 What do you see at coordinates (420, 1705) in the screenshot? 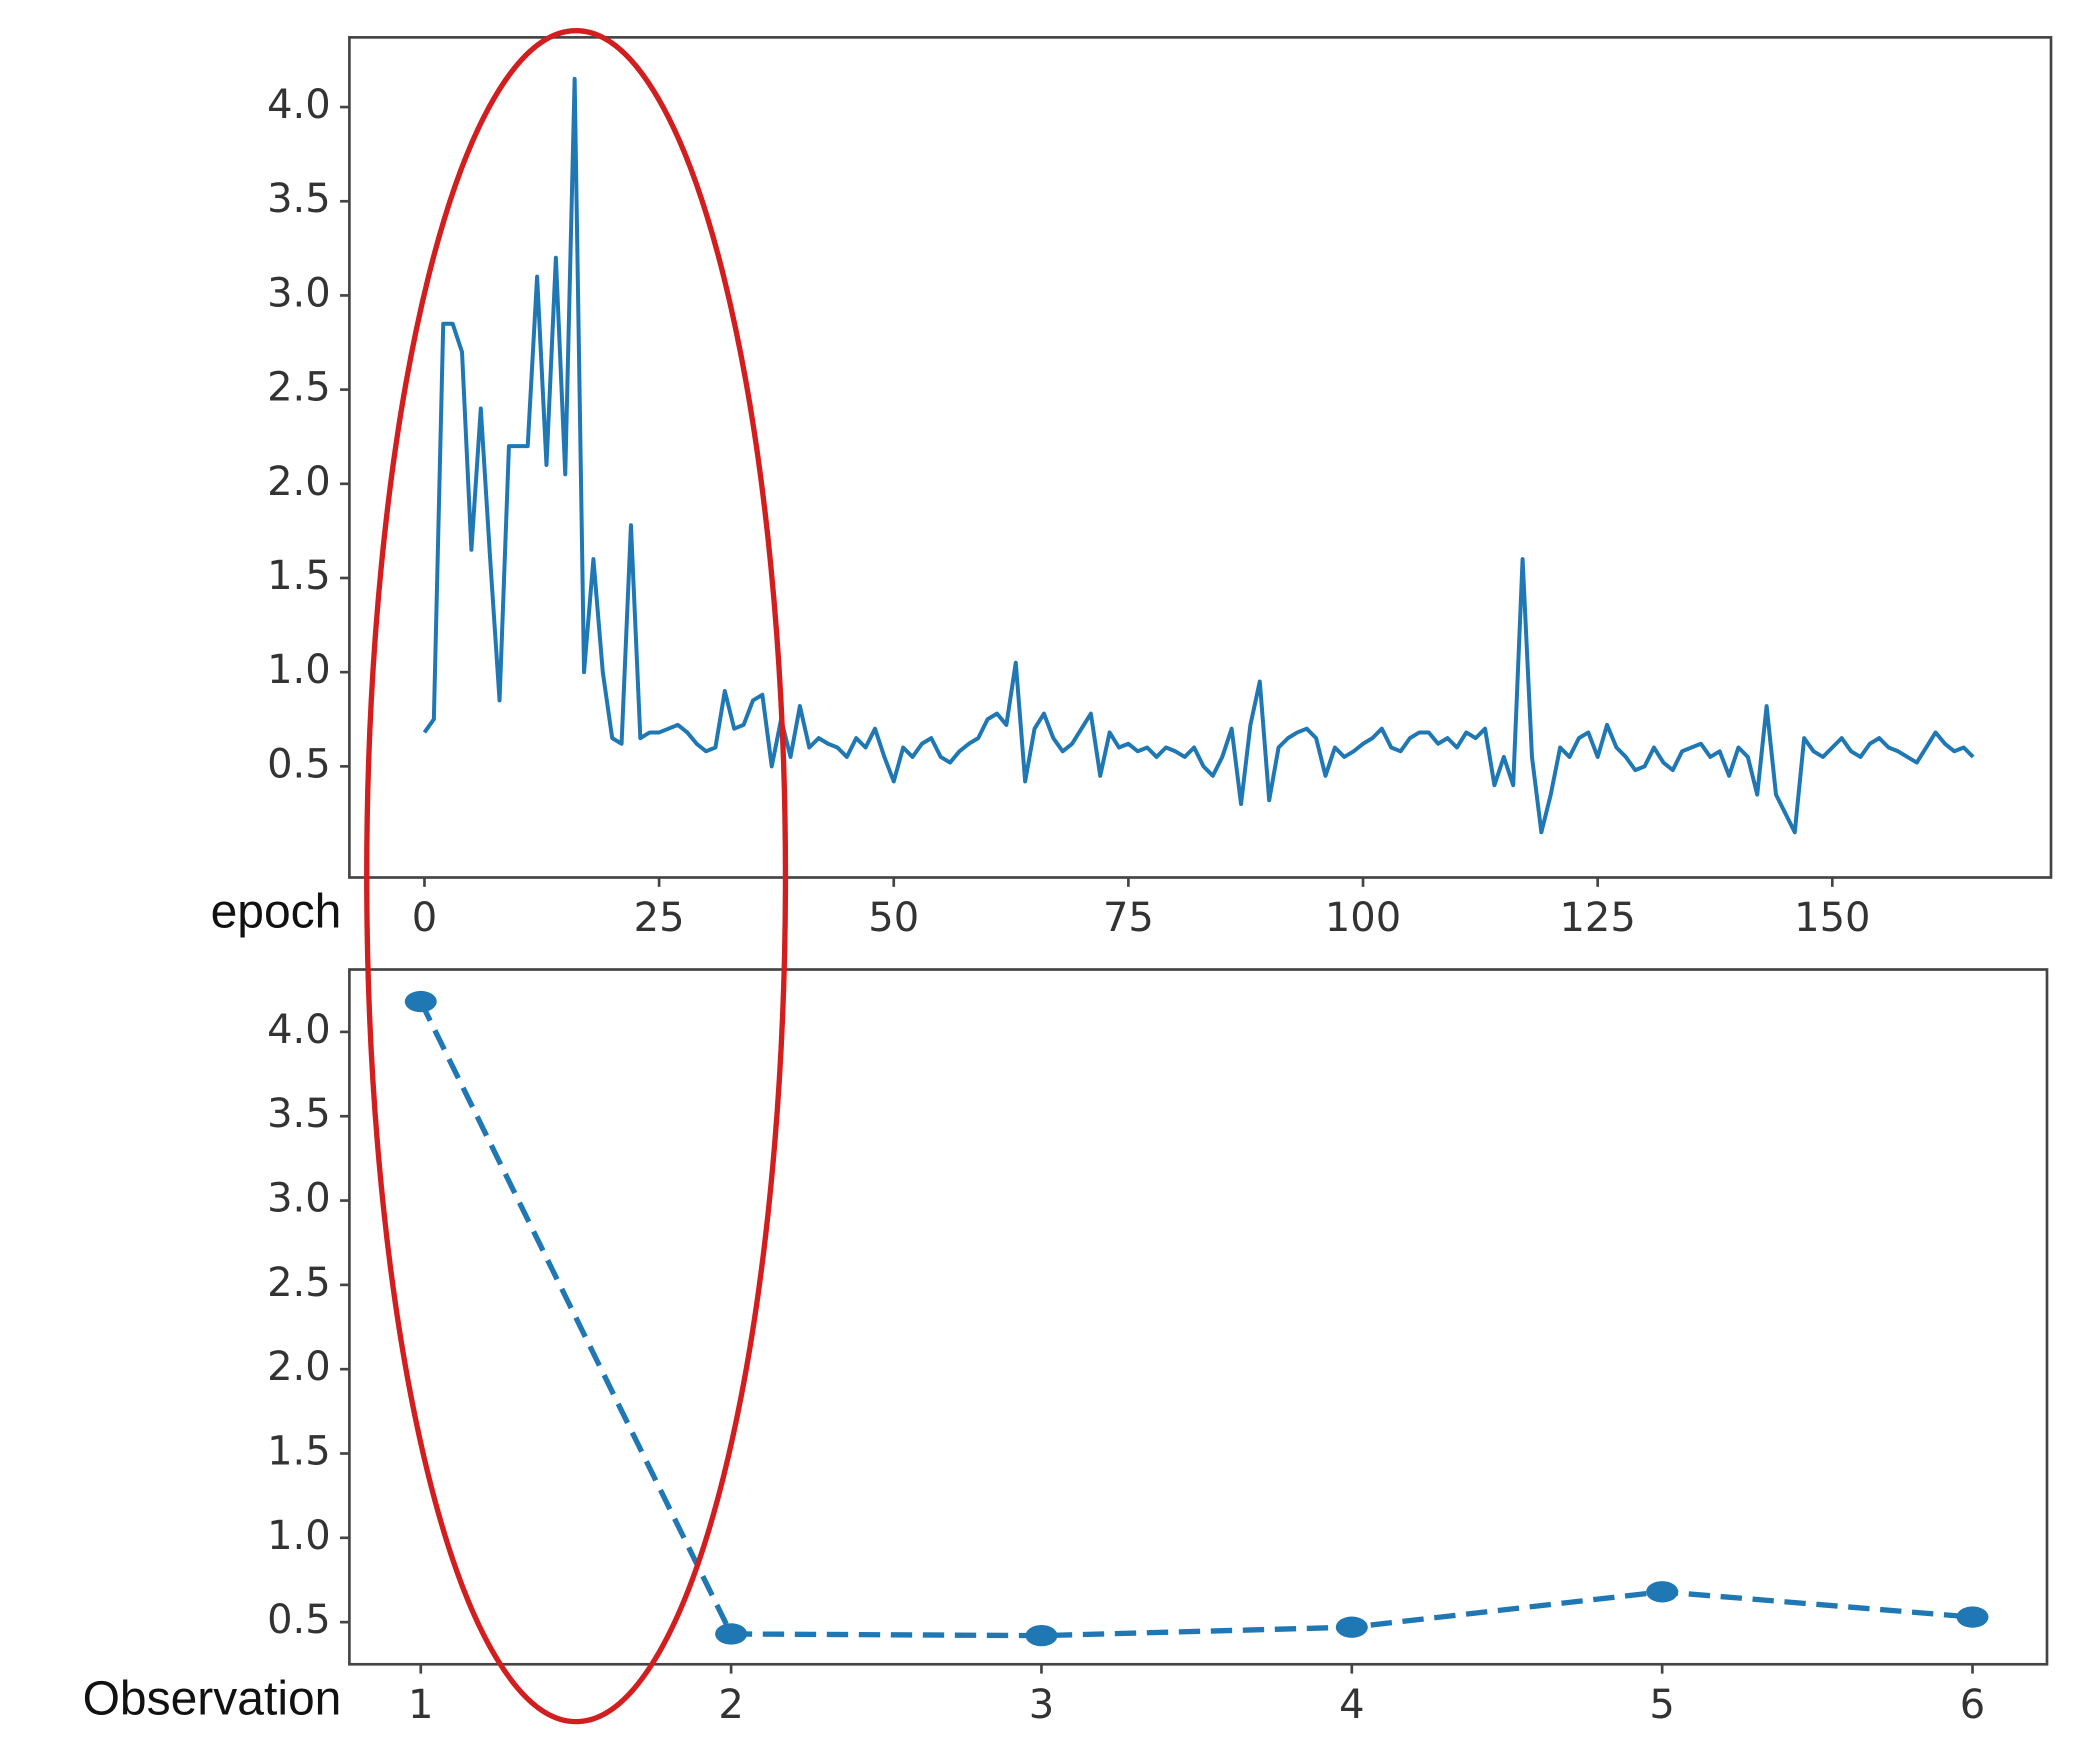
I see `x-tick-label: 1` at bounding box center [420, 1705].